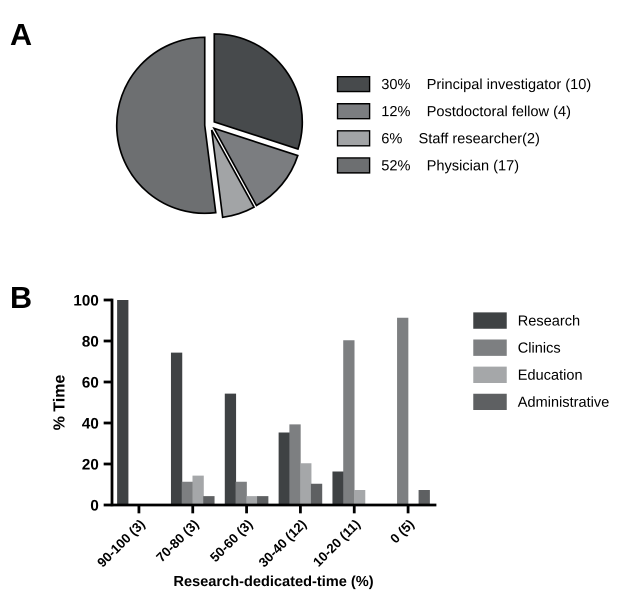 Image resolution: width=630 pixels, height=603 pixels. Describe the element at coordinates (539, 347) in the screenshot. I see `legend-label: Clinics` at that location.